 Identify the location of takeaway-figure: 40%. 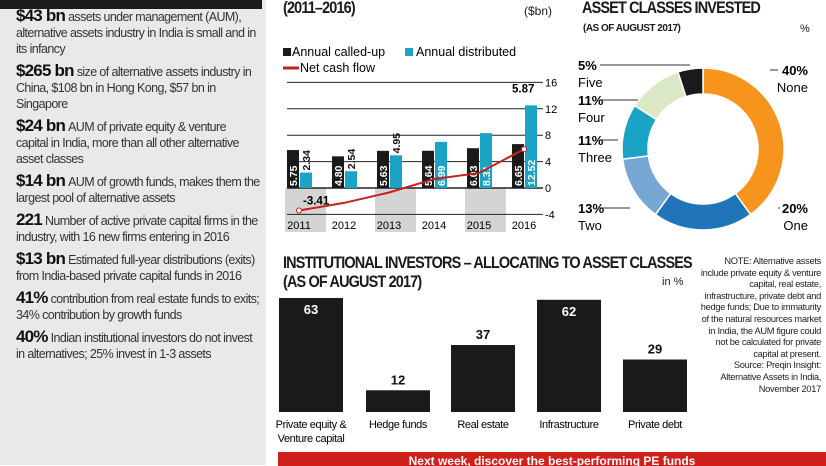
(32, 336).